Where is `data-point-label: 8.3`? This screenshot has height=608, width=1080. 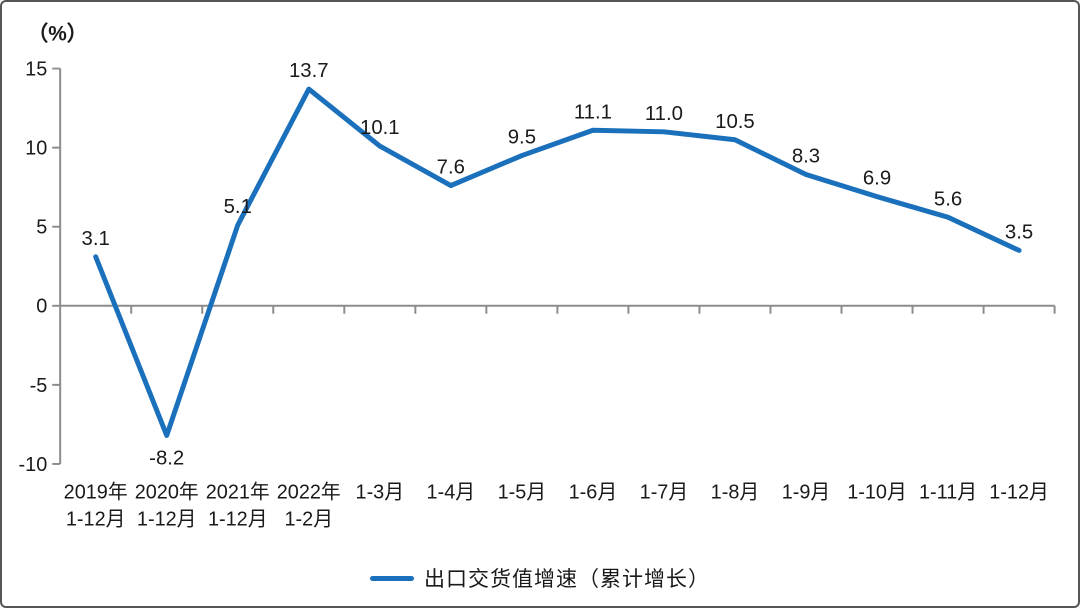 data-point-label: 8.3 is located at coordinates (806, 157).